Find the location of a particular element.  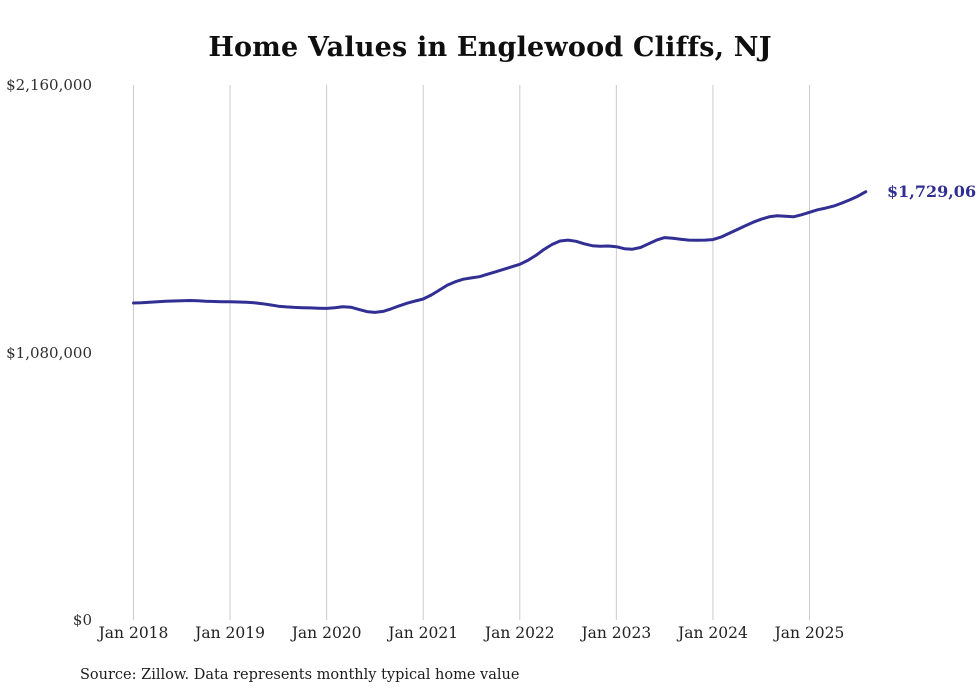

x-axis-tick-label: Jan 2022 is located at coordinates (519, 633).